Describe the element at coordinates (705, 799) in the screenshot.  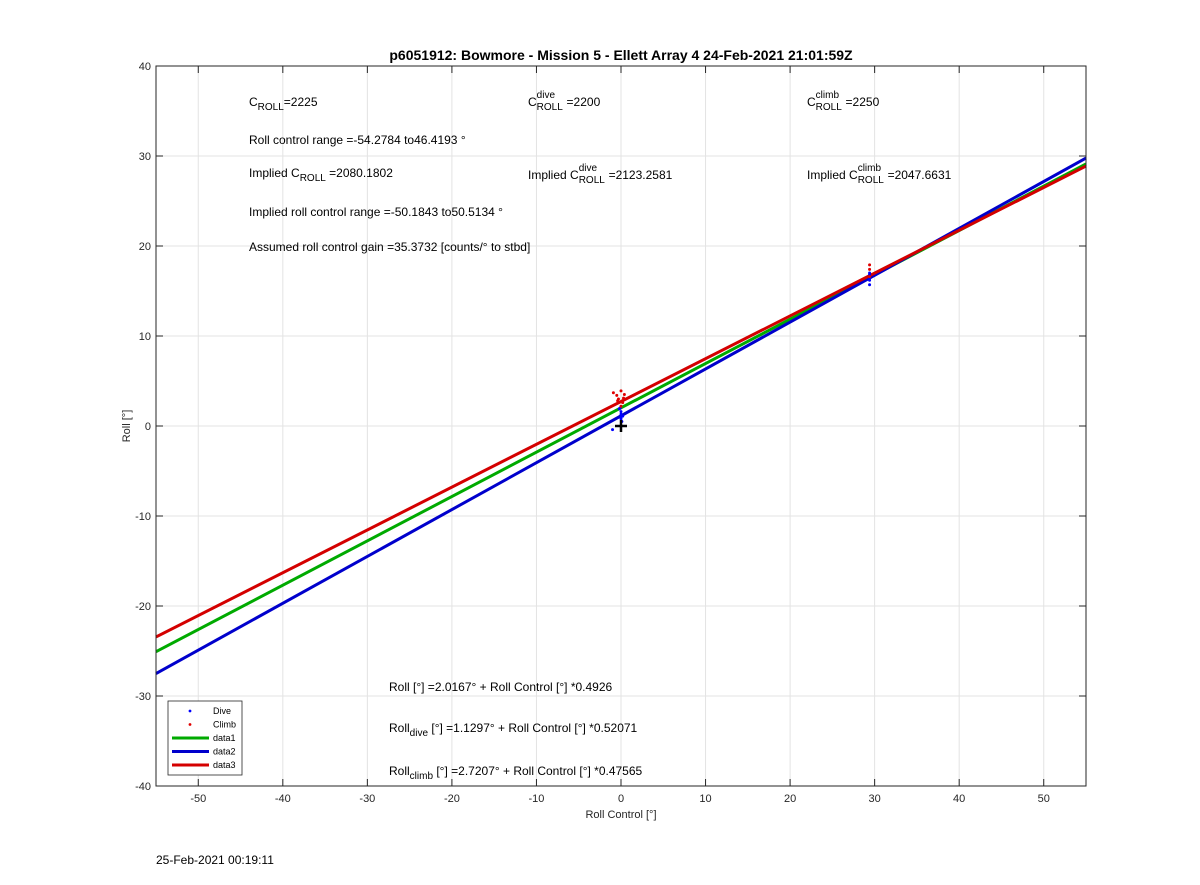
I see `x-tick-label: 10` at that location.